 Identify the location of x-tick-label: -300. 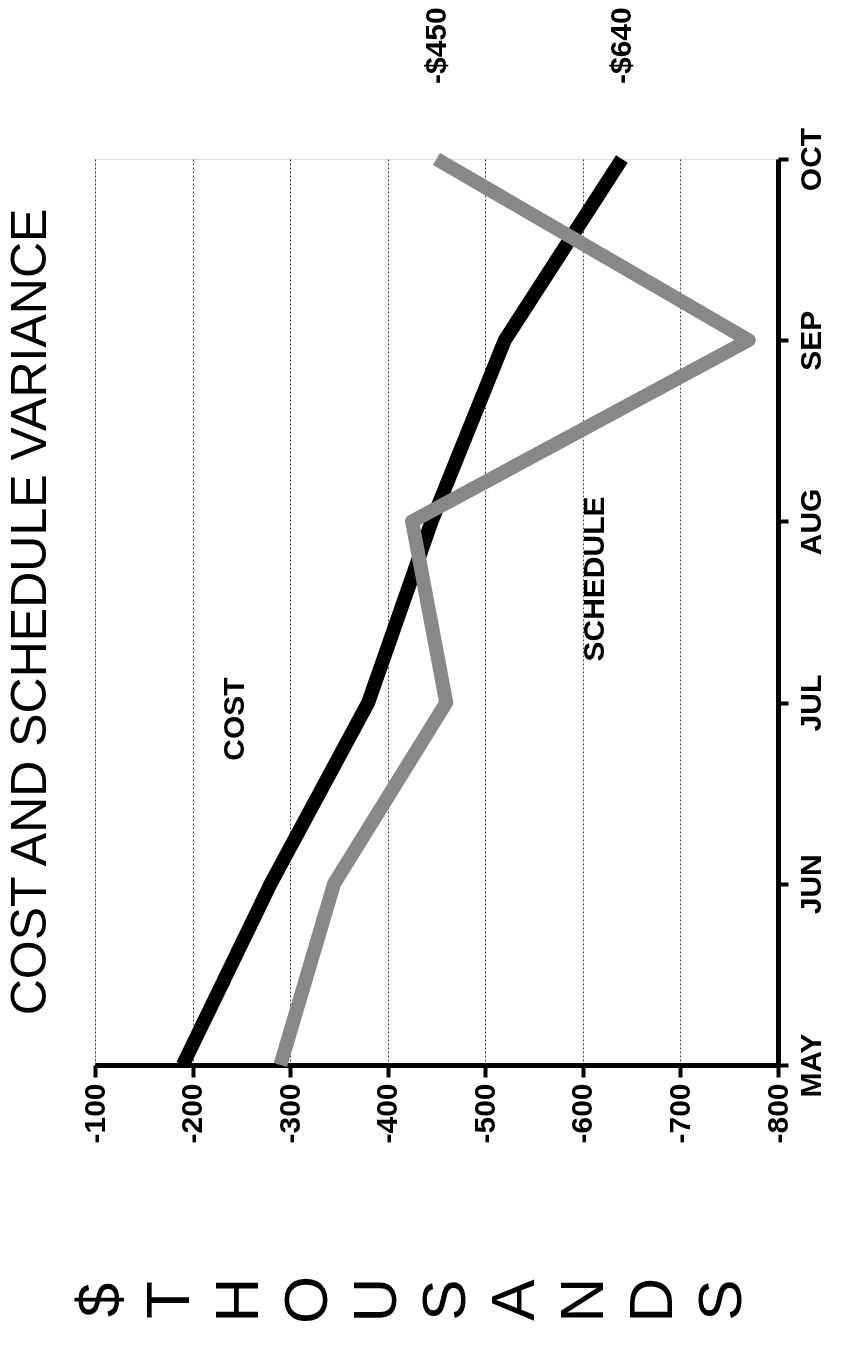
(289, 1113).